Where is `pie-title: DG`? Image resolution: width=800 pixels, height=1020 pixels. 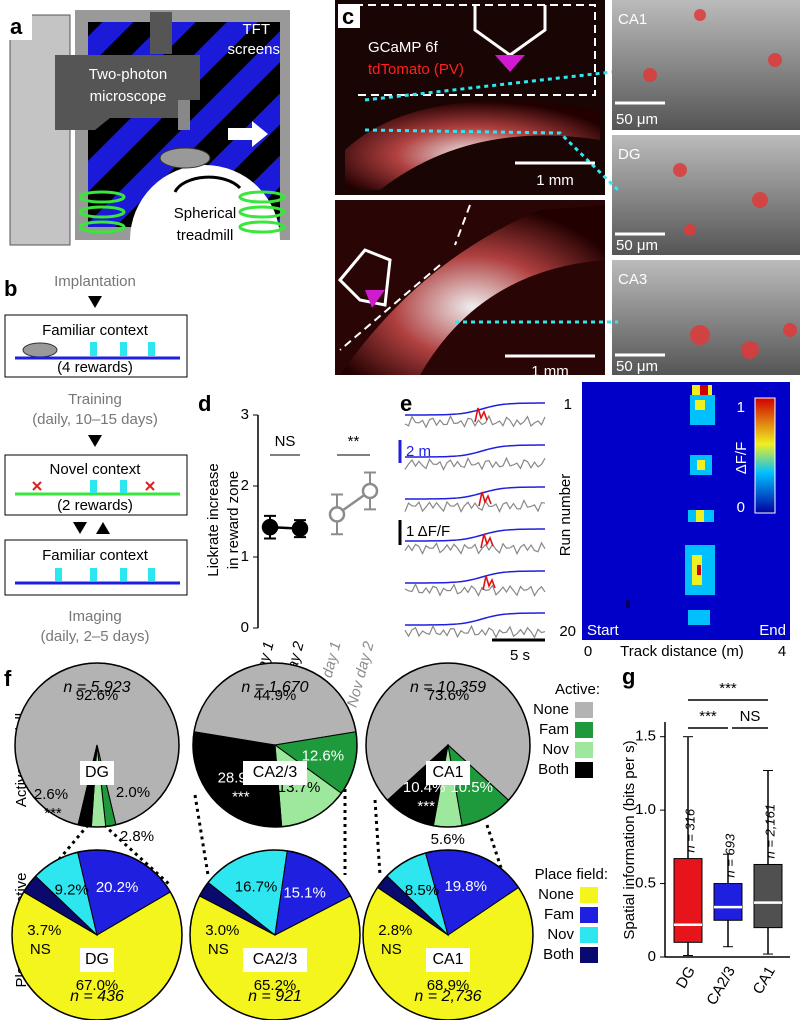
pie-title: DG is located at coordinates (97, 959).